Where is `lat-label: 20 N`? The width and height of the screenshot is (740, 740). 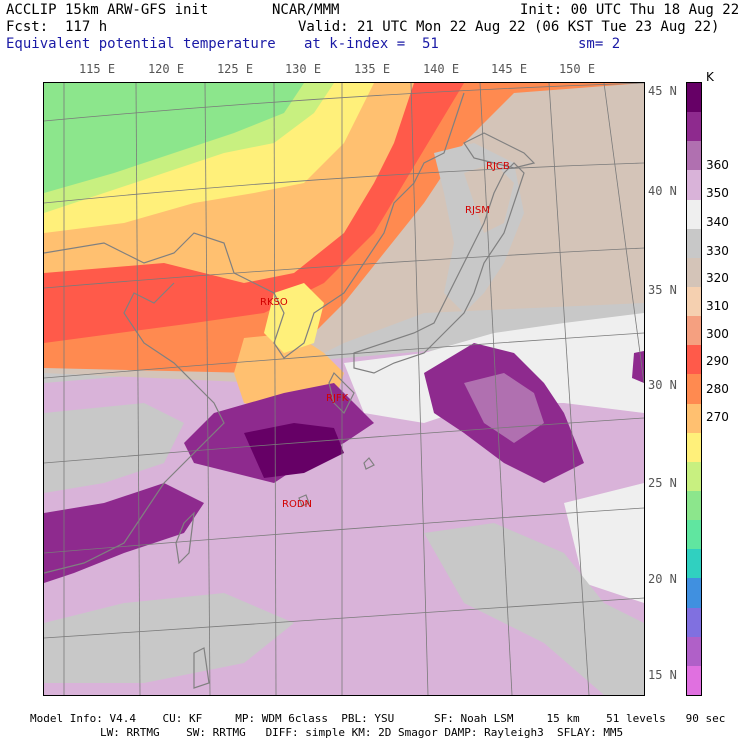
lat-label: 20 N is located at coordinates (662, 579).